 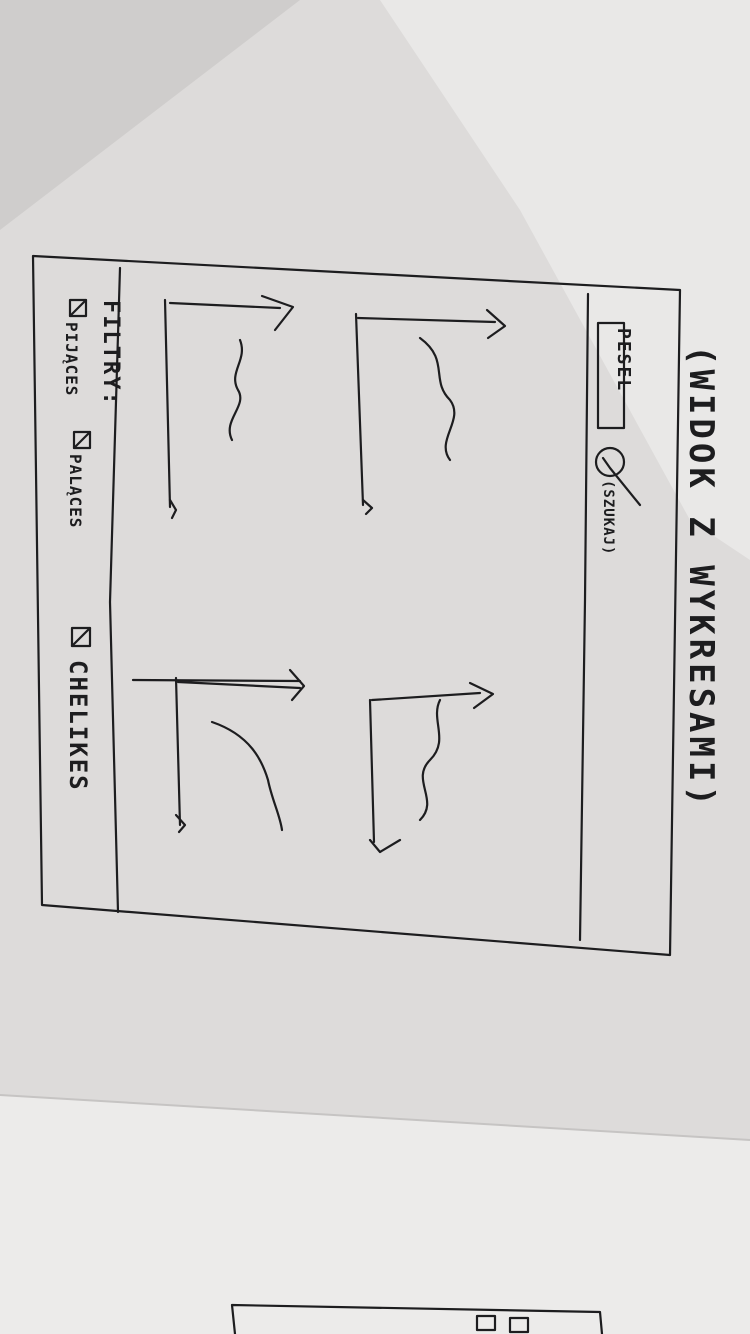 What do you see at coordinates (611, 375) in the screenshot?
I see `pesel-input-box` at bounding box center [611, 375].